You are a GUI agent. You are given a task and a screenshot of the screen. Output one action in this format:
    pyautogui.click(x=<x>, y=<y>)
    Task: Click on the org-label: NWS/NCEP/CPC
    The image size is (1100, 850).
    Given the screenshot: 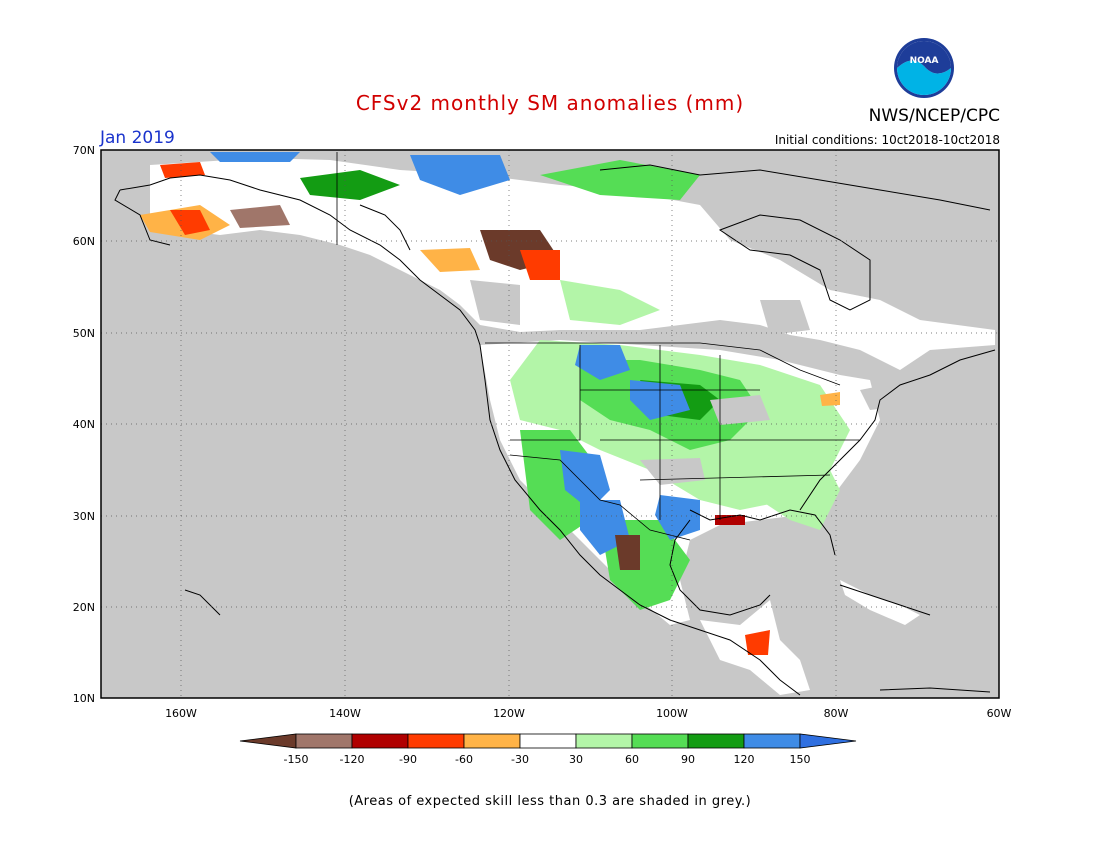 What is the action you would take?
    pyautogui.click(x=934, y=116)
    